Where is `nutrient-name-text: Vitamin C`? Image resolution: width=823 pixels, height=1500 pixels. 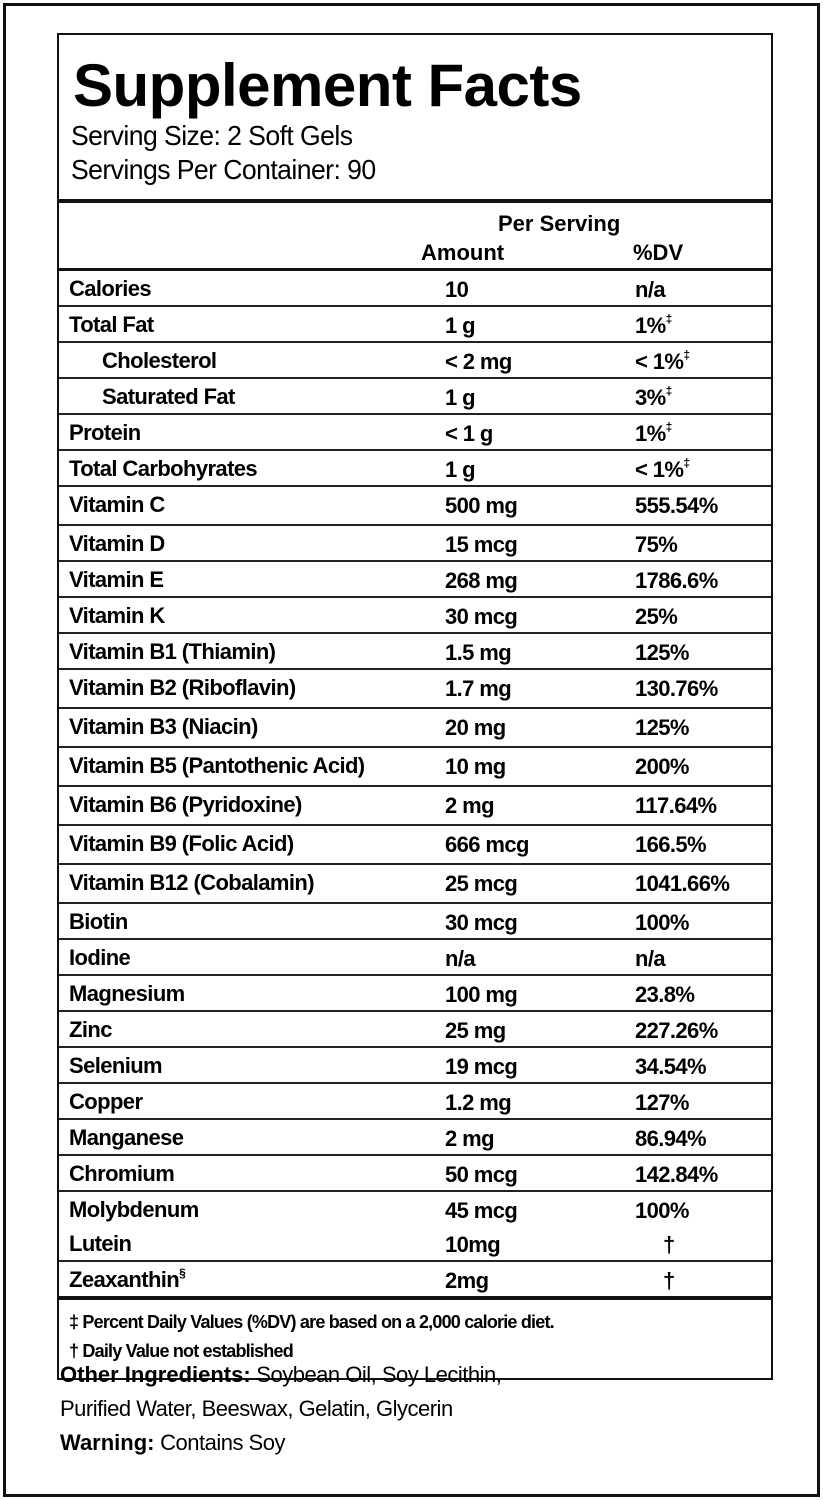 nutrient-name-text: Vitamin C is located at coordinates (117, 504).